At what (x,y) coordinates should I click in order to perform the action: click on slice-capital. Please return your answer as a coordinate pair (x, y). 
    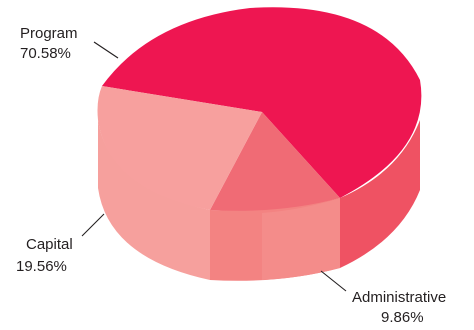
    Looking at the image, I should click on (179, 148).